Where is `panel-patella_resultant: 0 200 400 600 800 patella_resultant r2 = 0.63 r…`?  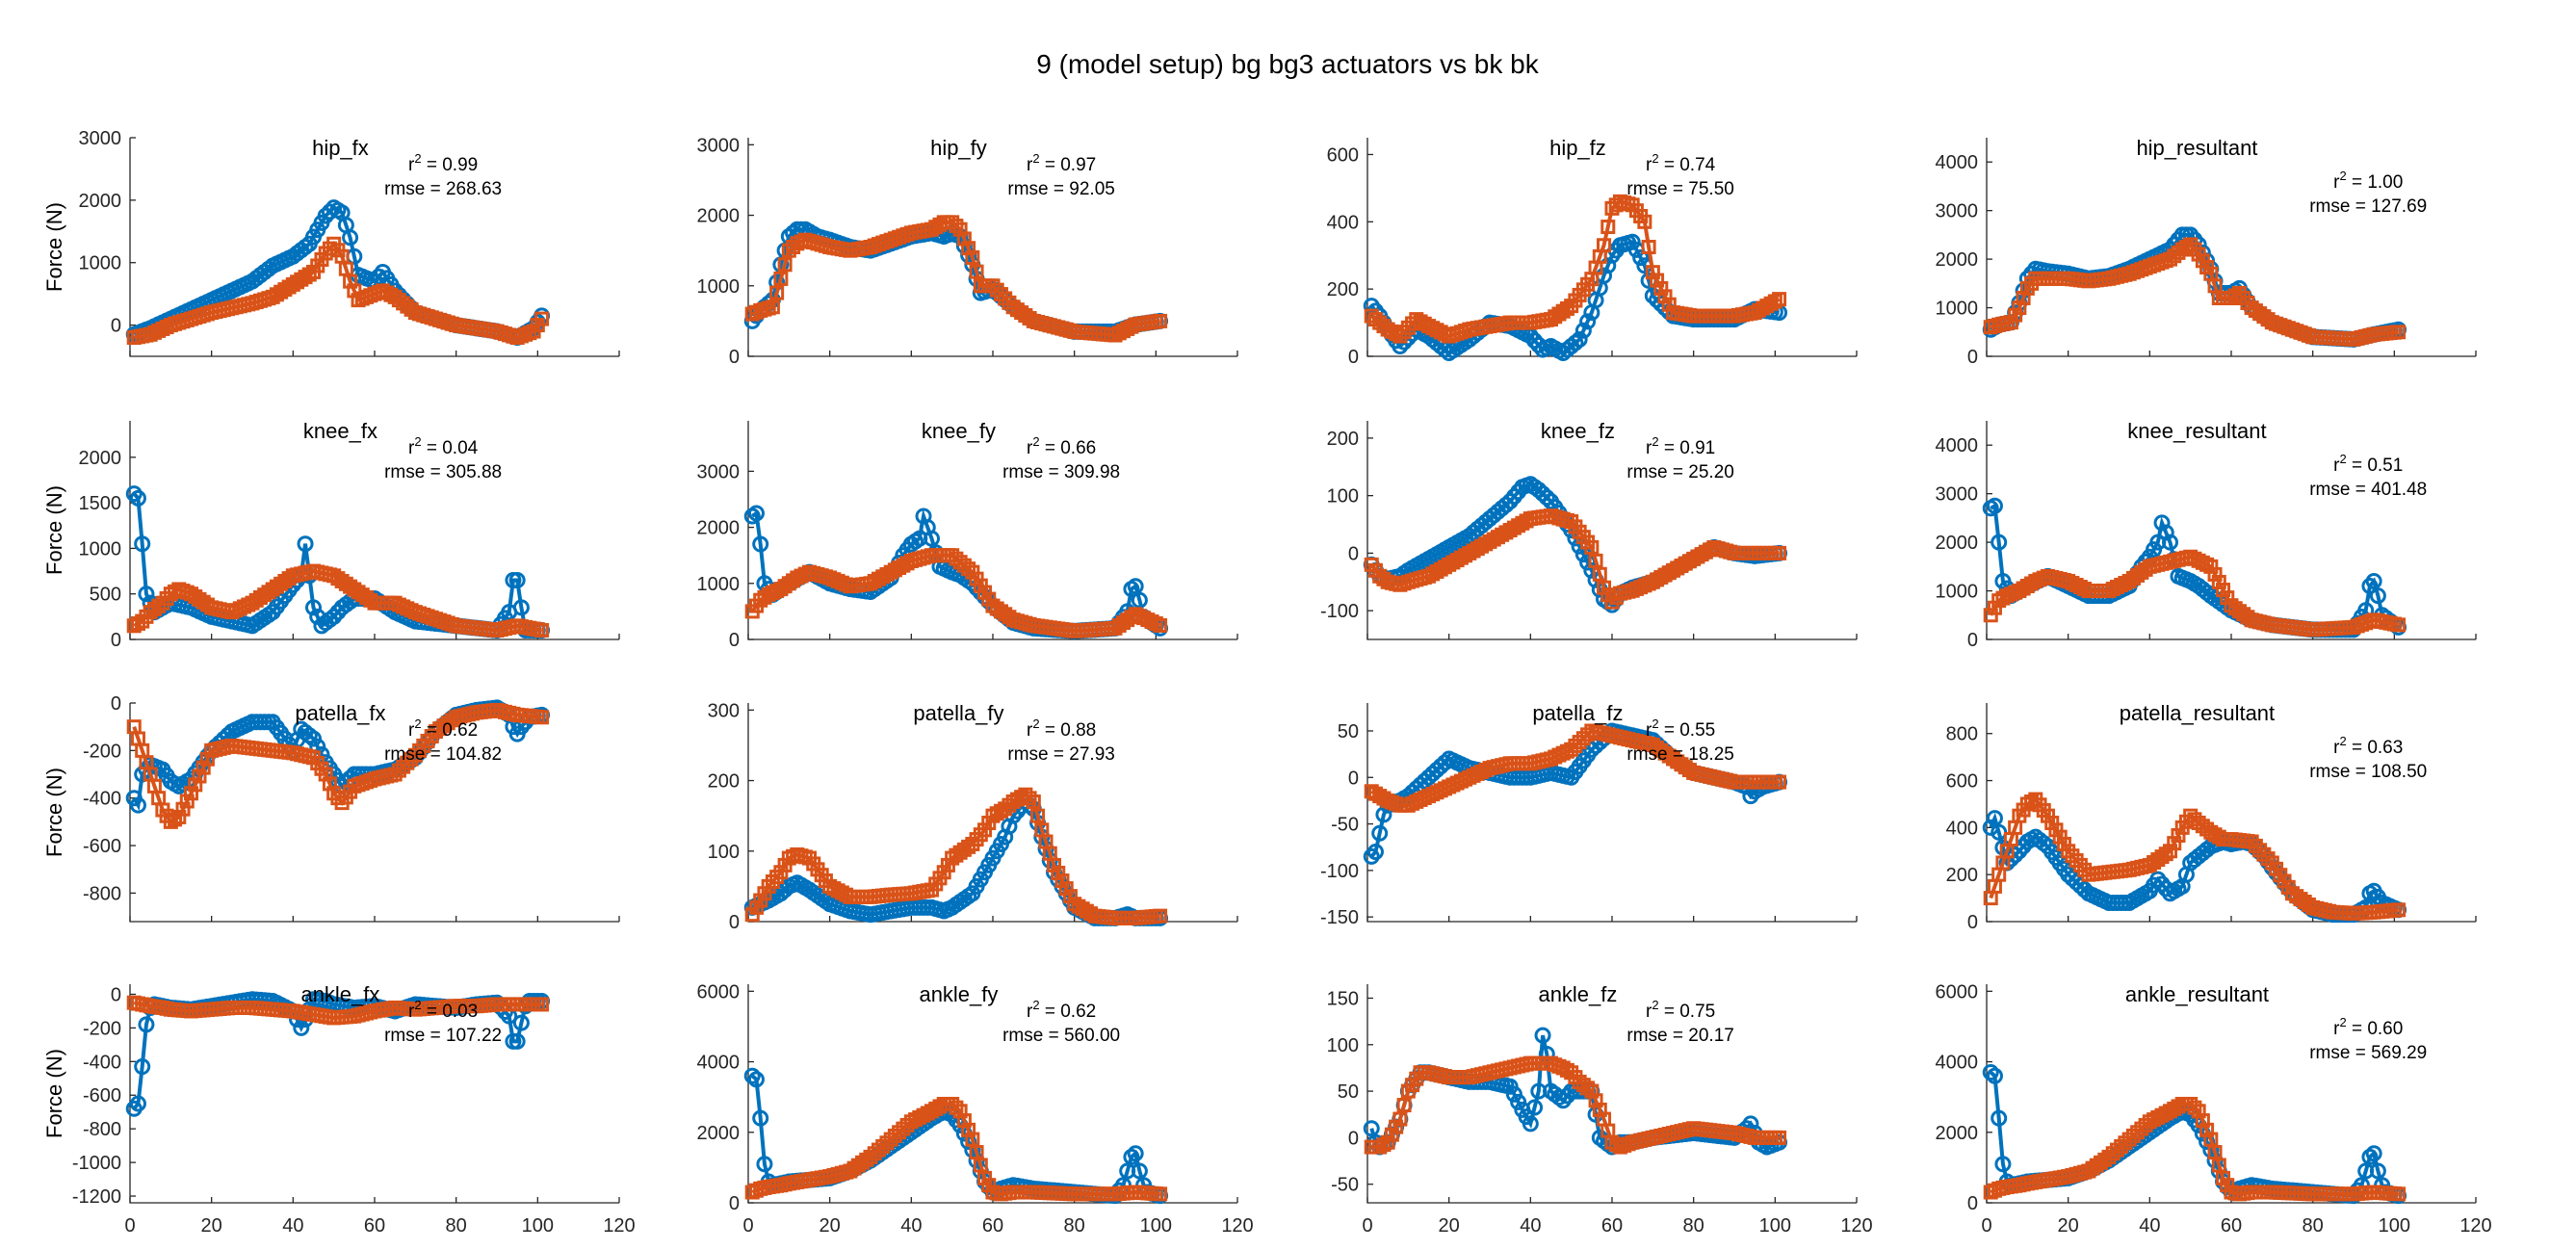 panel-patella_resultant: 0 200 400 600 800 patella_resultant r2 = 0.63 r… is located at coordinates (2211, 817).